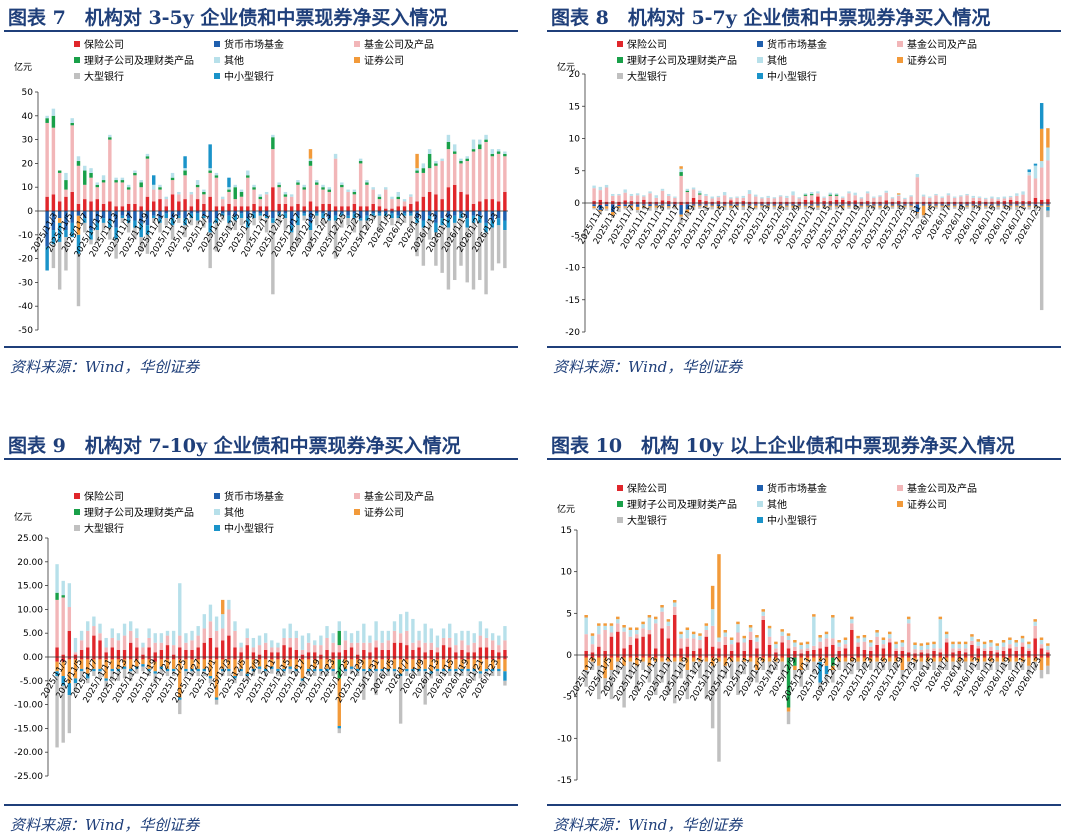  Describe the element at coordinates (104, 76) in the screenshot. I see `legend-label-big_bank: 大型银行` at that location.